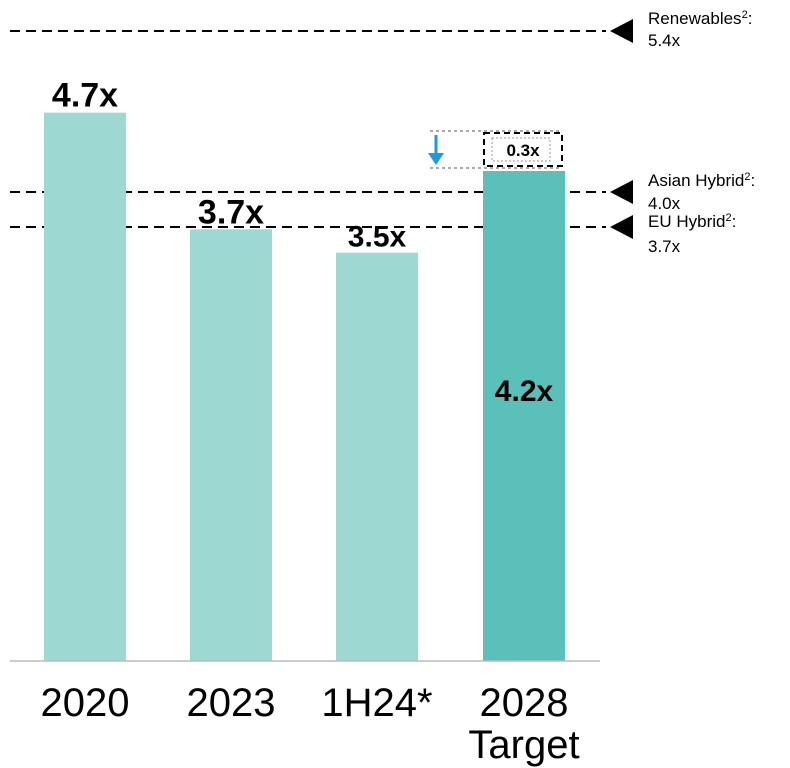 The width and height of the screenshot is (790, 768). What do you see at coordinates (376, 703) in the screenshot?
I see `category-label: 1H24*` at bounding box center [376, 703].